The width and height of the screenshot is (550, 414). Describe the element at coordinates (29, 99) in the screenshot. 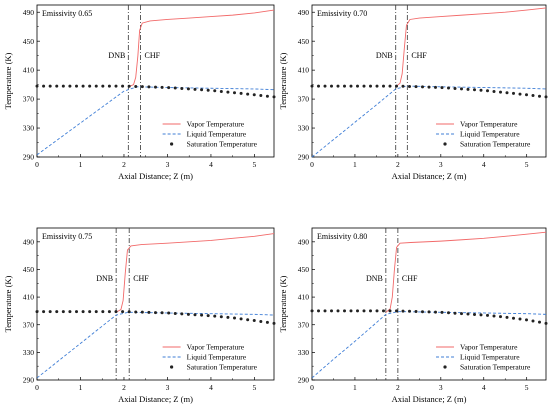

I see `y-tick-label: 370` at that location.